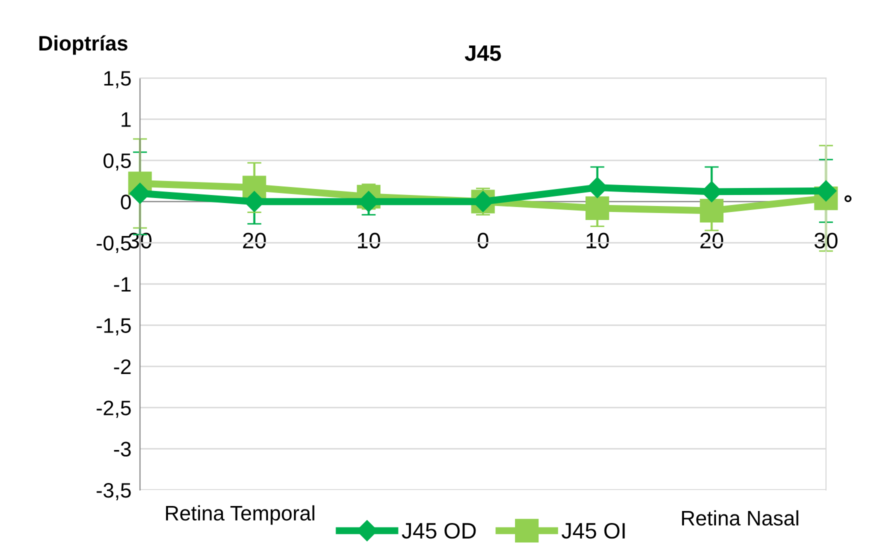 The height and width of the screenshot is (546, 869). I want to click on chart-title: J45, so click(482, 53).